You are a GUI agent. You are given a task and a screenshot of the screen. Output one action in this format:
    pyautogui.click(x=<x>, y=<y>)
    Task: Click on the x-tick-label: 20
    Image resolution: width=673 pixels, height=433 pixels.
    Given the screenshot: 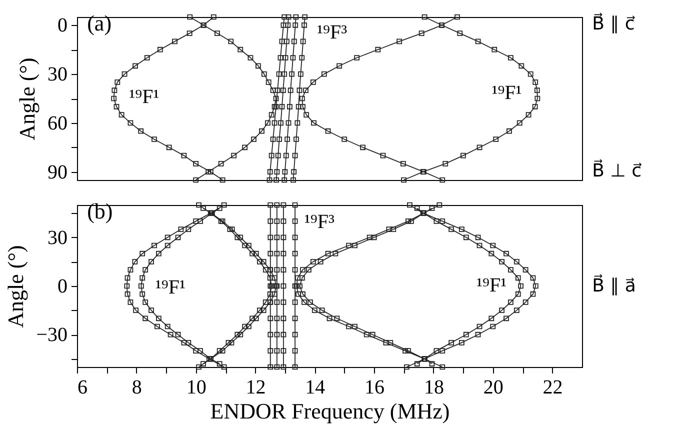 What is the action you would take?
    pyautogui.click(x=493, y=387)
    